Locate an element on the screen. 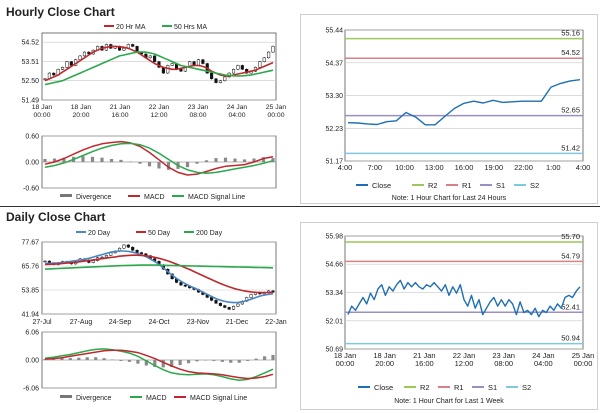 The height and width of the screenshot is (413, 600). legend-label: MACD is located at coordinates (154, 197).